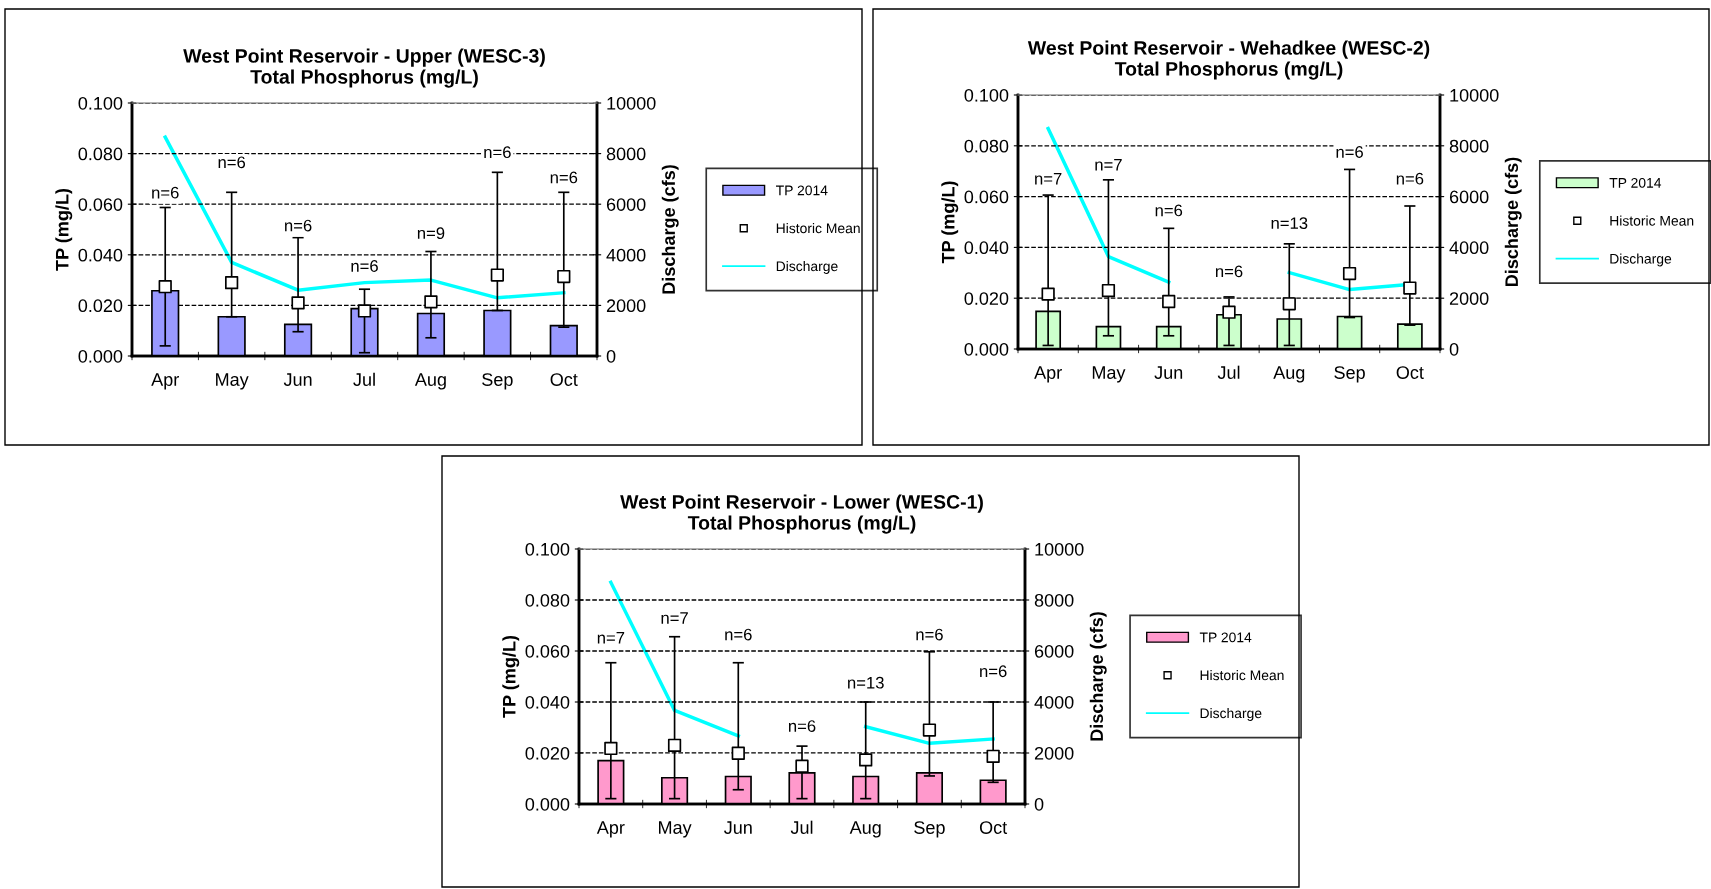  What do you see at coordinates (1228, 60) in the screenshot?
I see `chart-title: West Point Reservoir - Wehadkee (WESC-2) Total Phosphorus (mg/L)` at bounding box center [1228, 60].